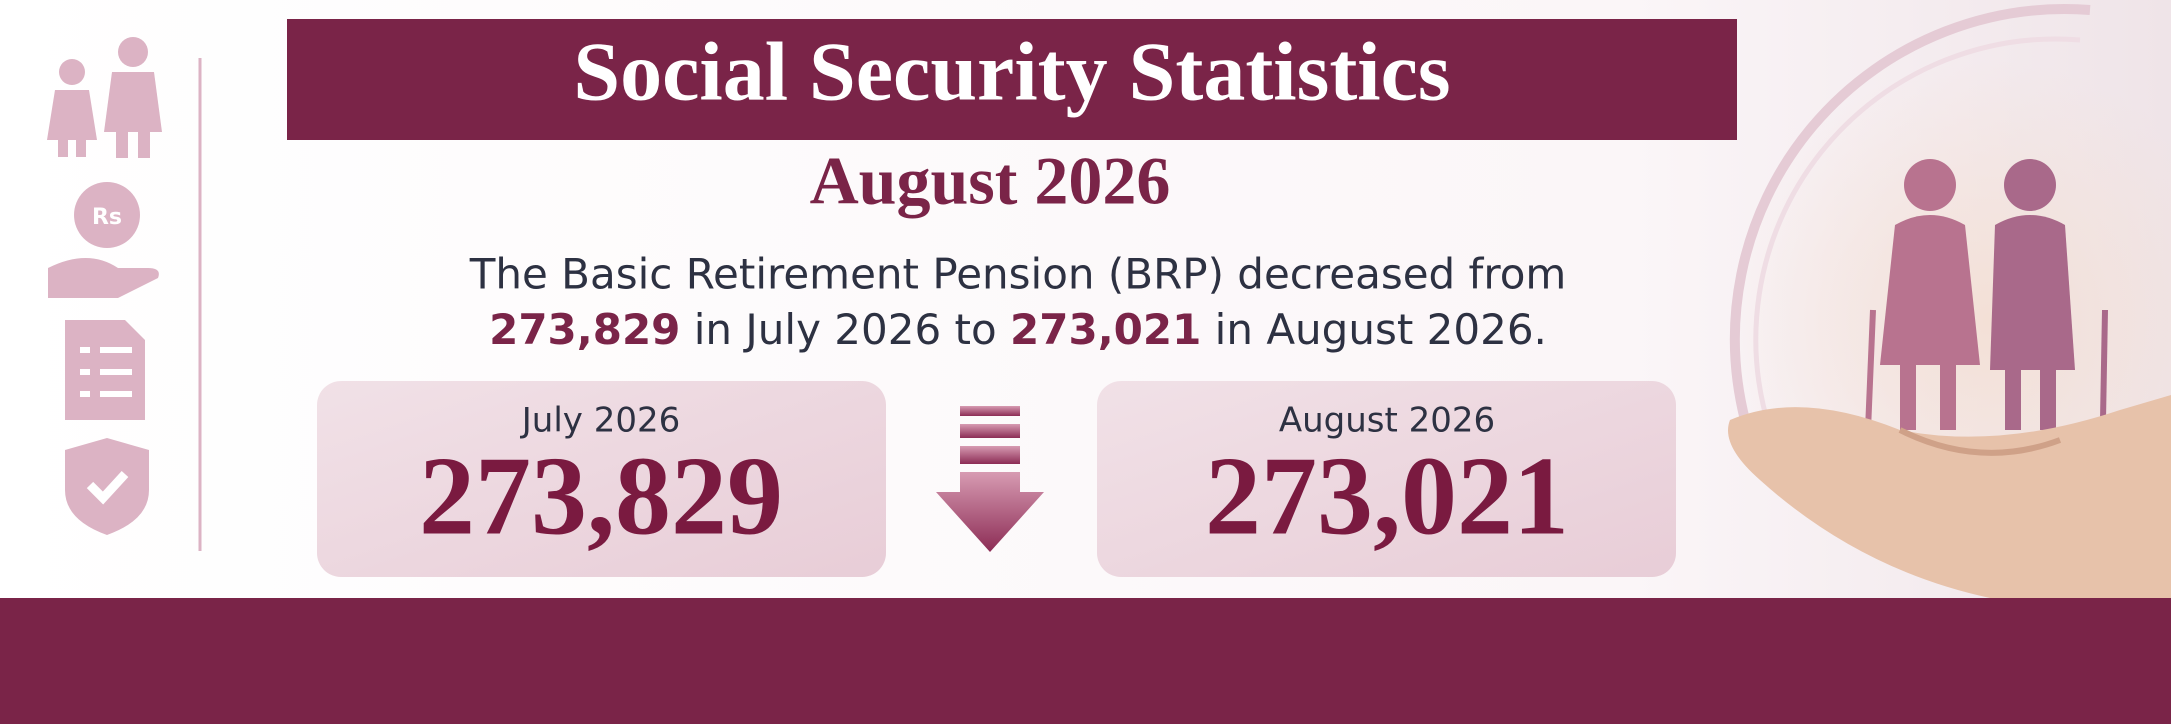 This screenshot has width=2171, height=724. I want to click on down-arrow, so click(990, 479).